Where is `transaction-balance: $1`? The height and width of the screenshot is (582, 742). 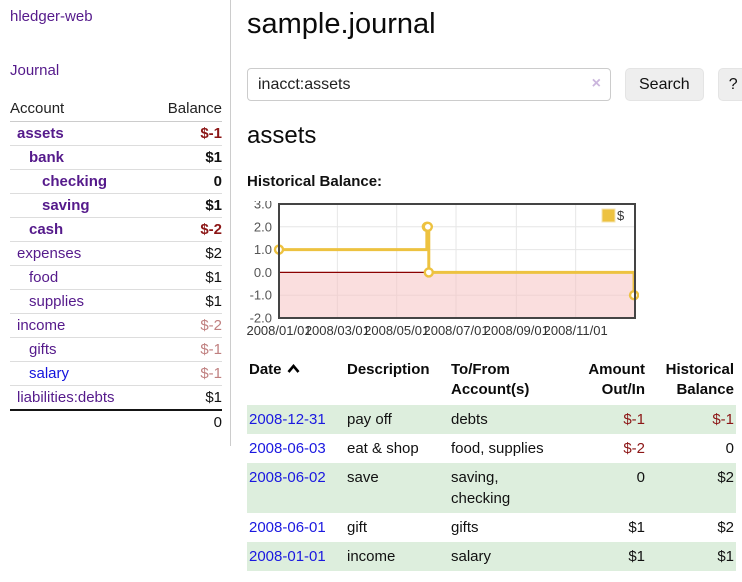 transaction-balance: $1 is located at coordinates (725, 557).